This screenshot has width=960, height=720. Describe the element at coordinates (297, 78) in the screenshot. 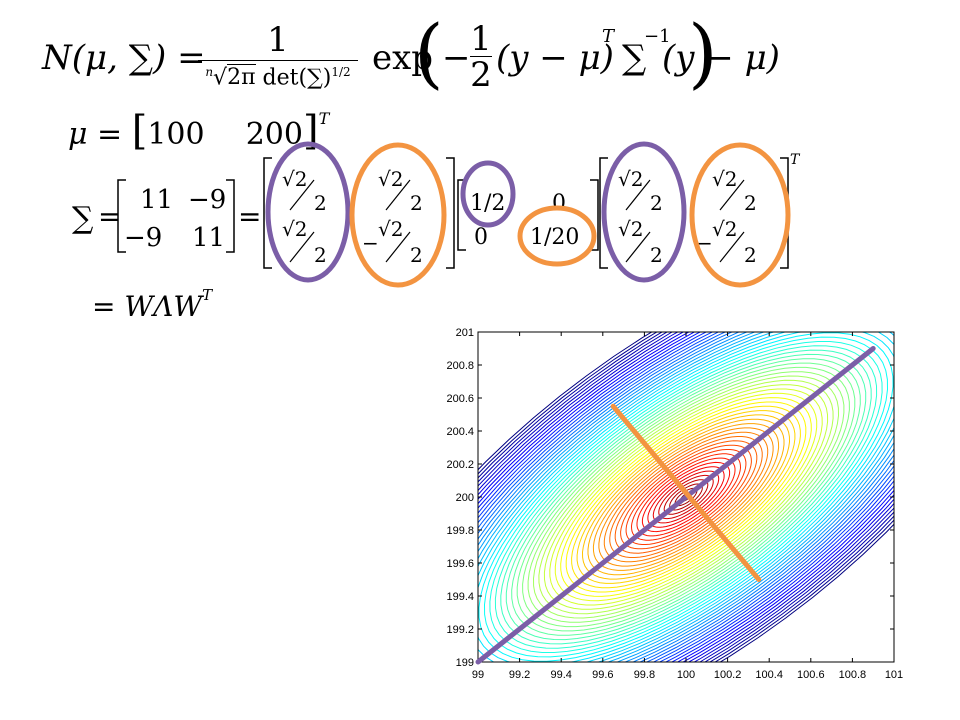

I see `det-term: det(∑)` at that location.